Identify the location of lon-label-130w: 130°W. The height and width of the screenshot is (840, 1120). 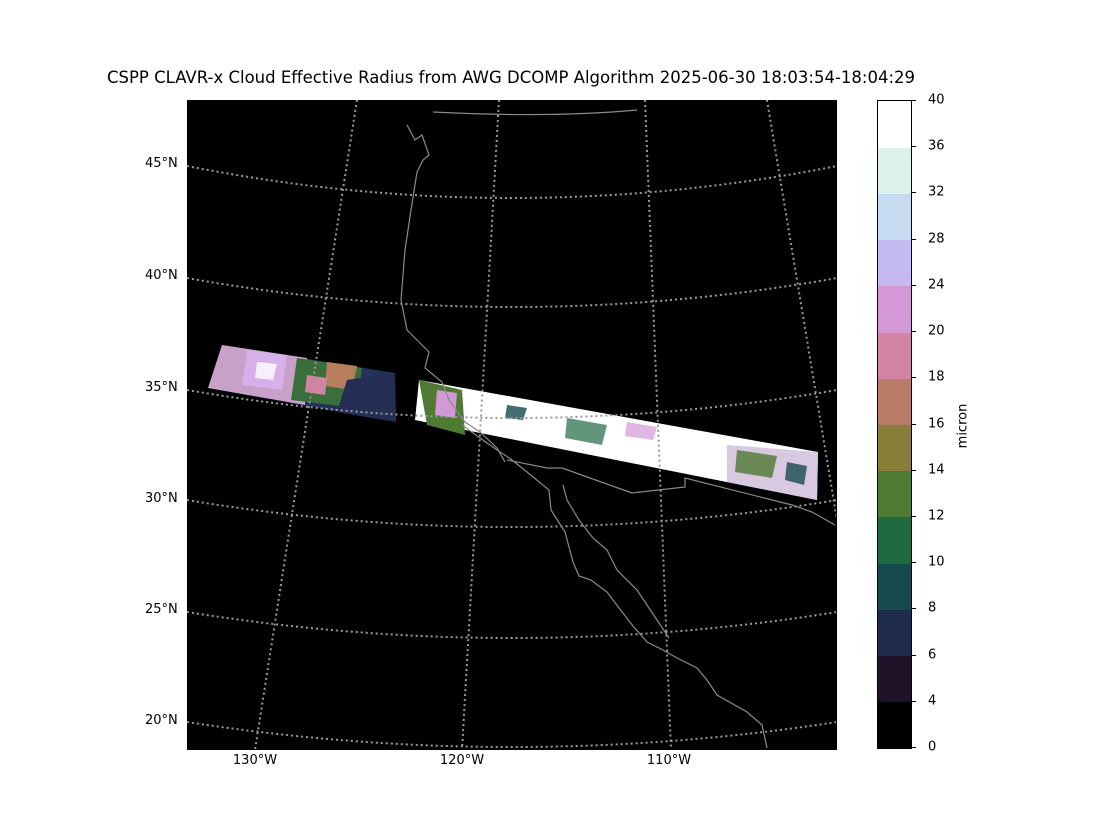
(255, 760).